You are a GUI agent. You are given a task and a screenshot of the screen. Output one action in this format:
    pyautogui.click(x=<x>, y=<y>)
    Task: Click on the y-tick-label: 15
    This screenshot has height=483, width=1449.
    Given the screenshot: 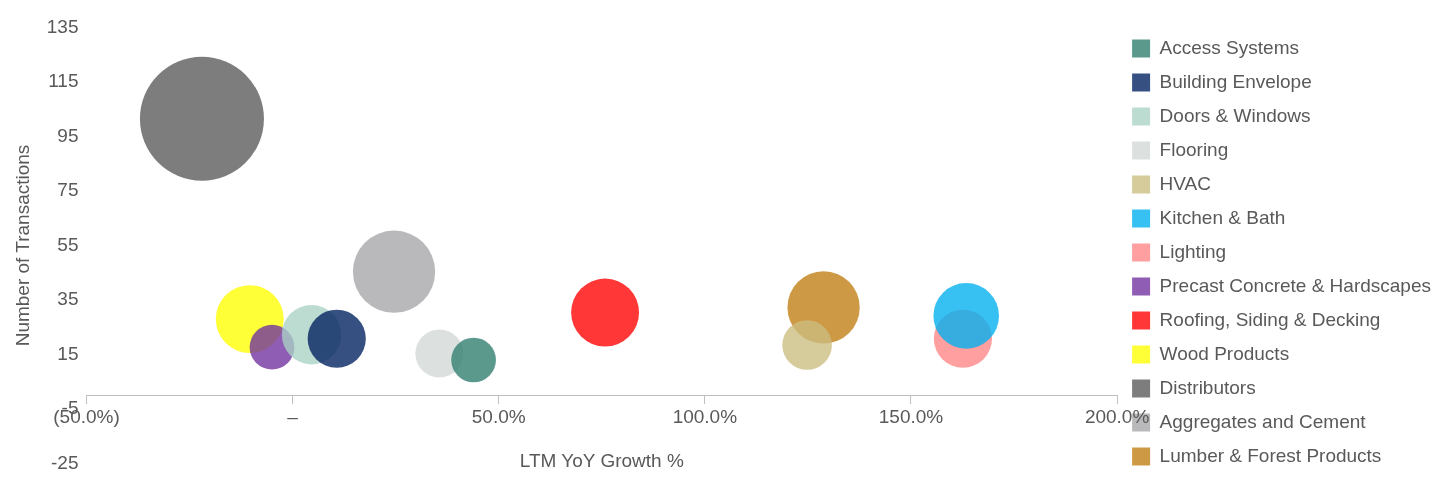 What is the action you would take?
    pyautogui.click(x=68, y=353)
    